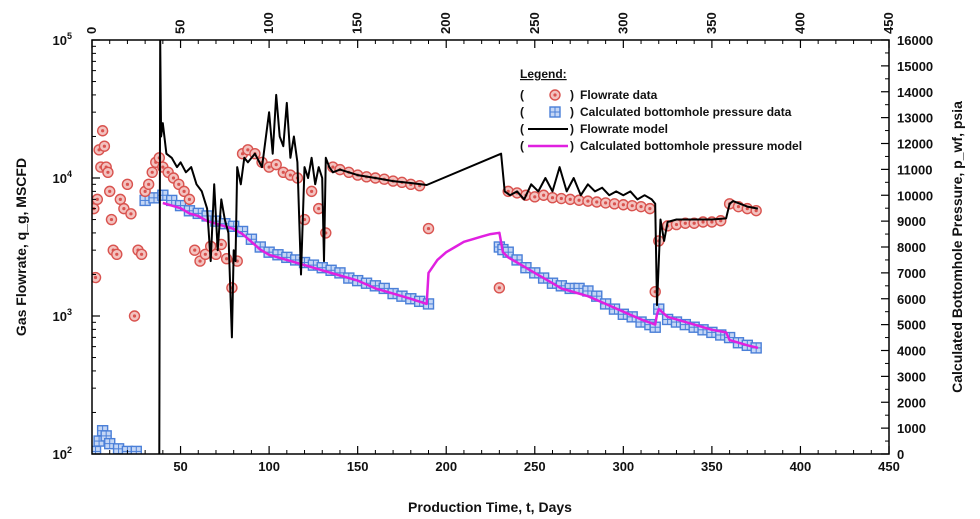 The height and width of the screenshot is (519, 980). What do you see at coordinates (911, 325) in the screenshot?
I see `y-right-tick-label: 5000` at bounding box center [911, 325].